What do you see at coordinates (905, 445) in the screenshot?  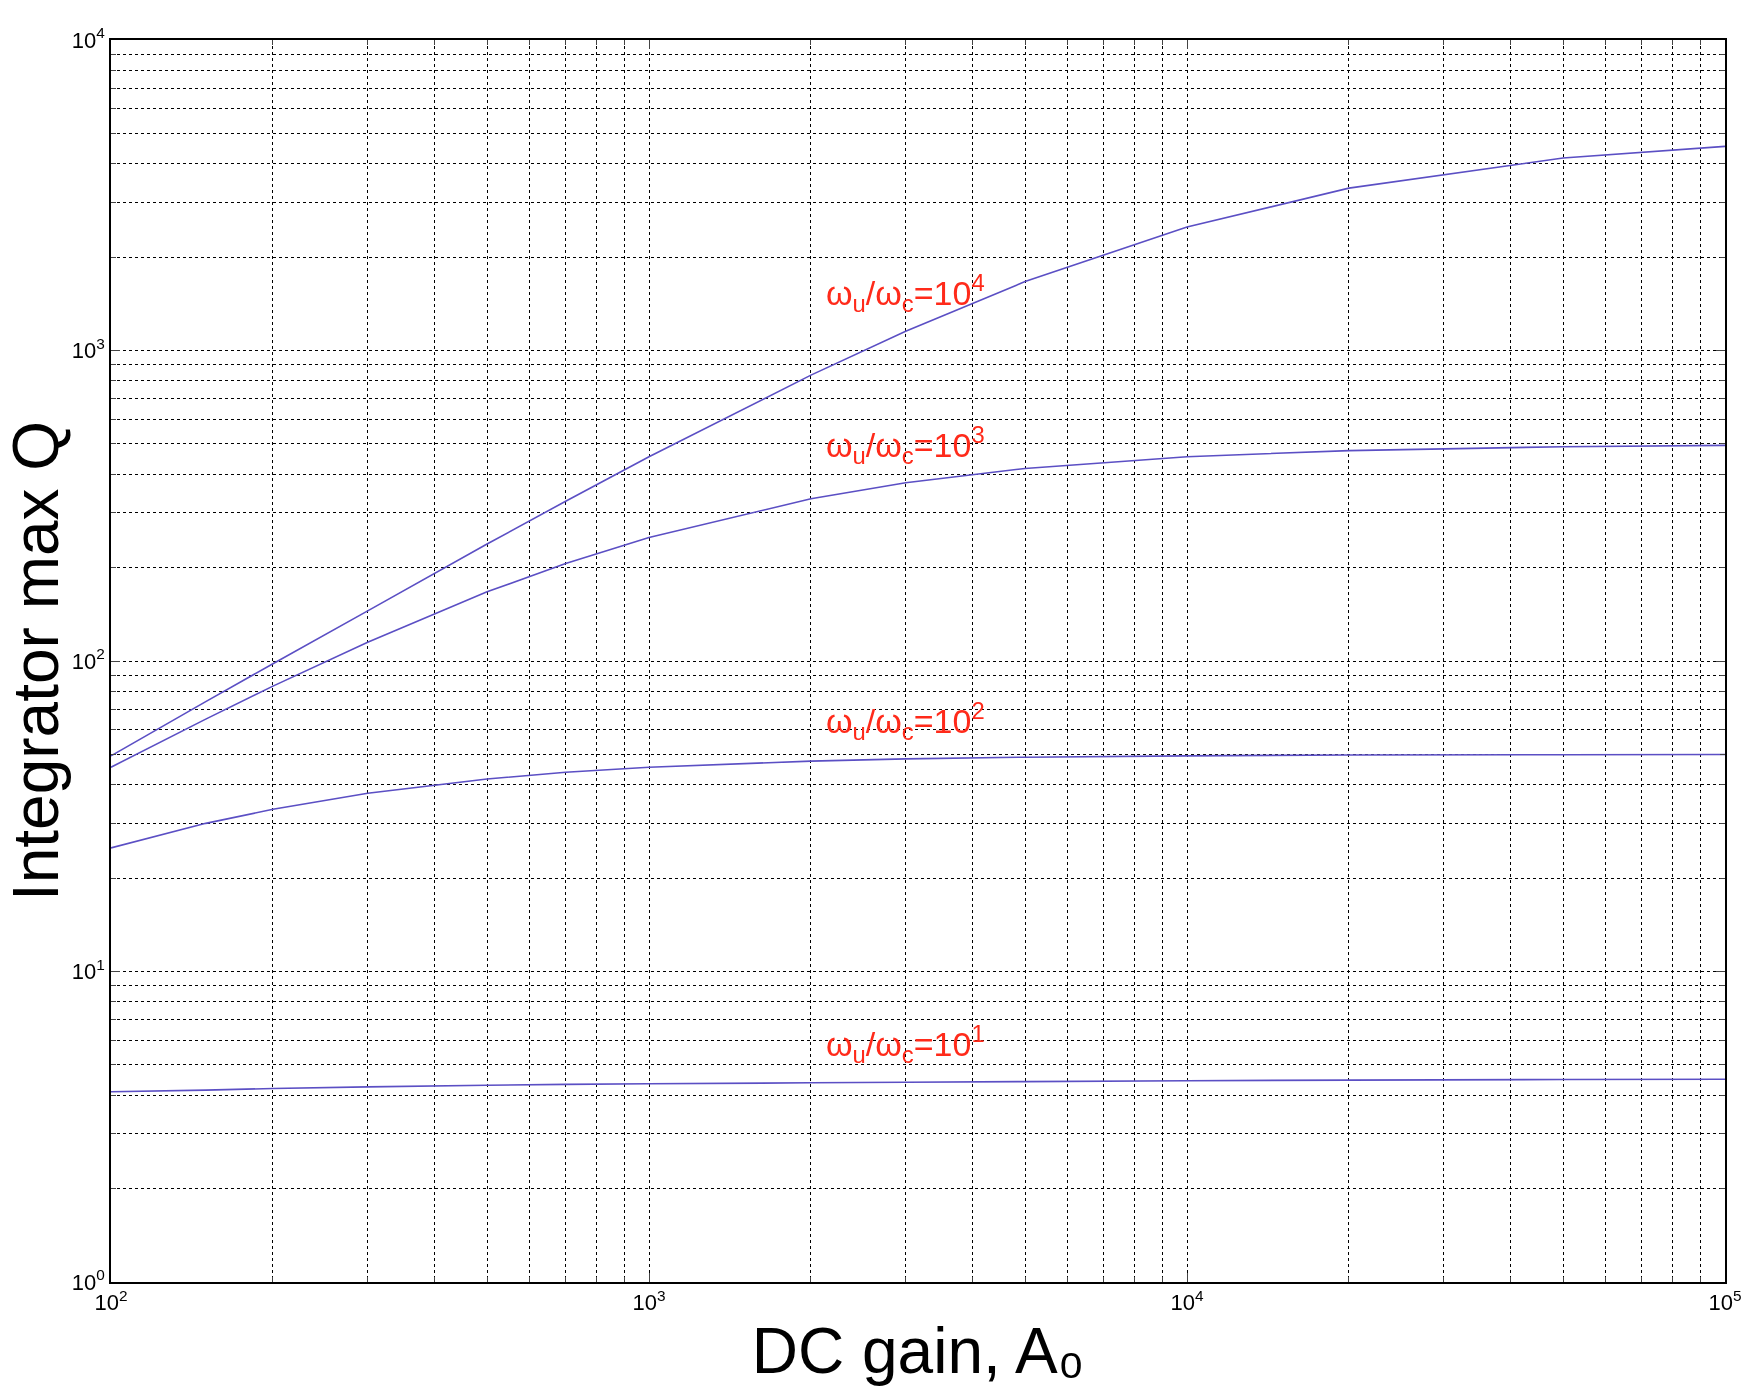 I see `series-label: ω$_{u}$/ω$_{c}$=10$^{3}$` at bounding box center [905, 445].